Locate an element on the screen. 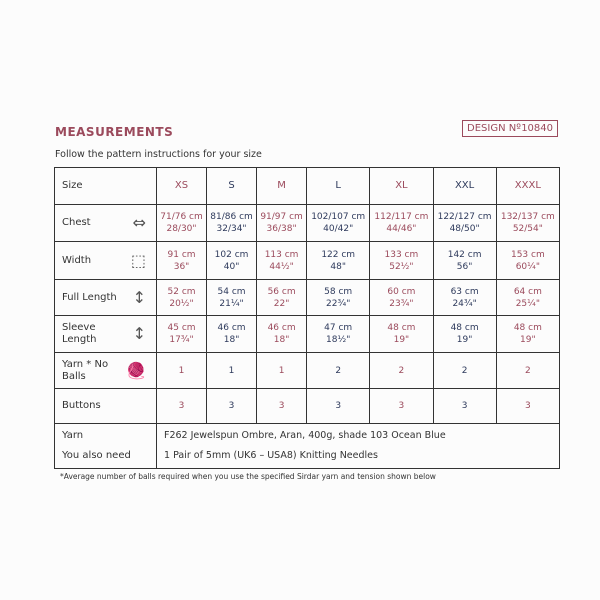 This screenshot has height=600, width=600. yarn-ball-icon: 🧶 is located at coordinates (136, 370).